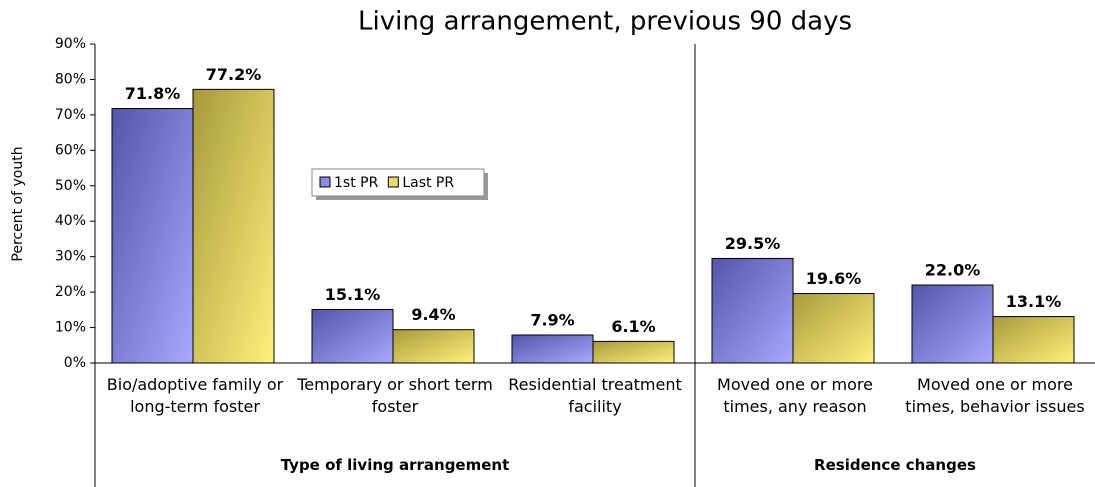  What do you see at coordinates (395, 395) in the screenshot?
I see `x-tick-label: Temporary or short term foster` at bounding box center [395, 395].